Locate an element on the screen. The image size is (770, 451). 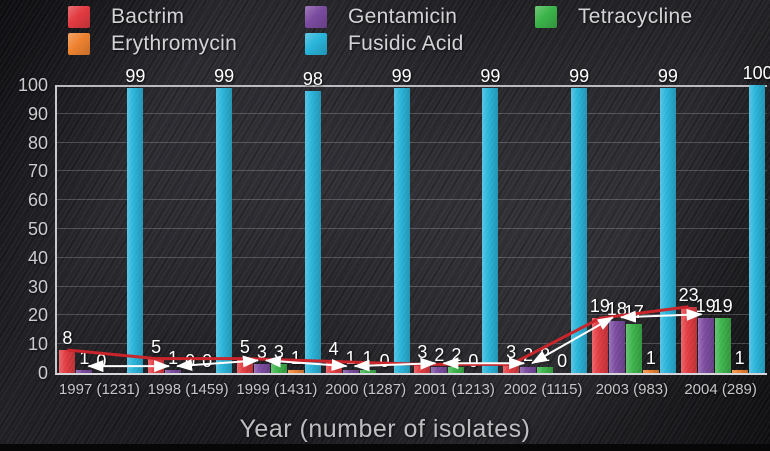
bar-erythromycin-2004 is located at coordinates (739, 371).